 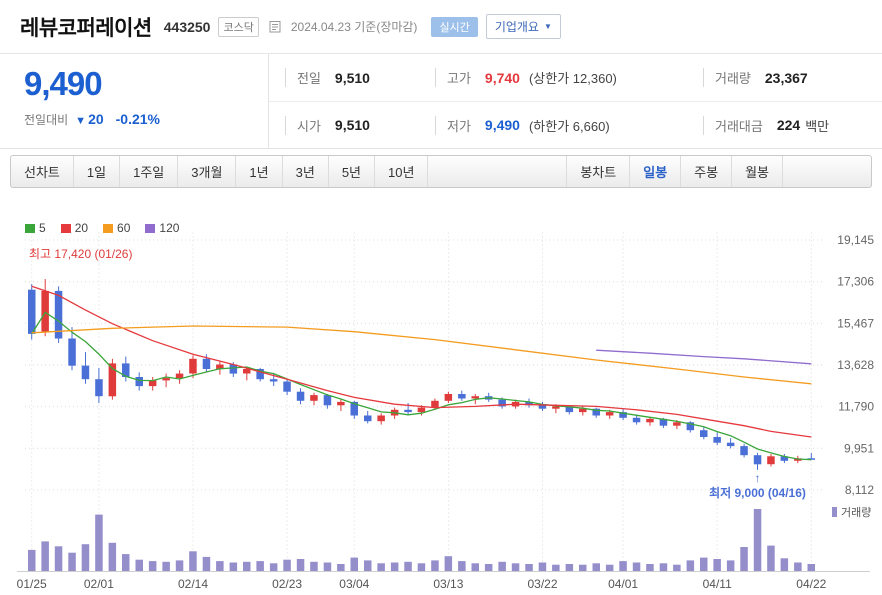 What do you see at coordinates (137, 119) in the screenshot?
I see `change-percent: -0.21%` at bounding box center [137, 119].